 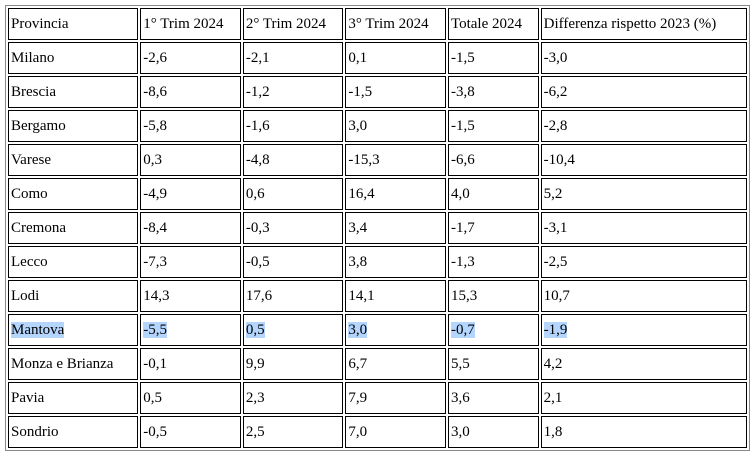 What do you see at coordinates (31, 159) in the screenshot?
I see `cell-text: Varese` at bounding box center [31, 159].